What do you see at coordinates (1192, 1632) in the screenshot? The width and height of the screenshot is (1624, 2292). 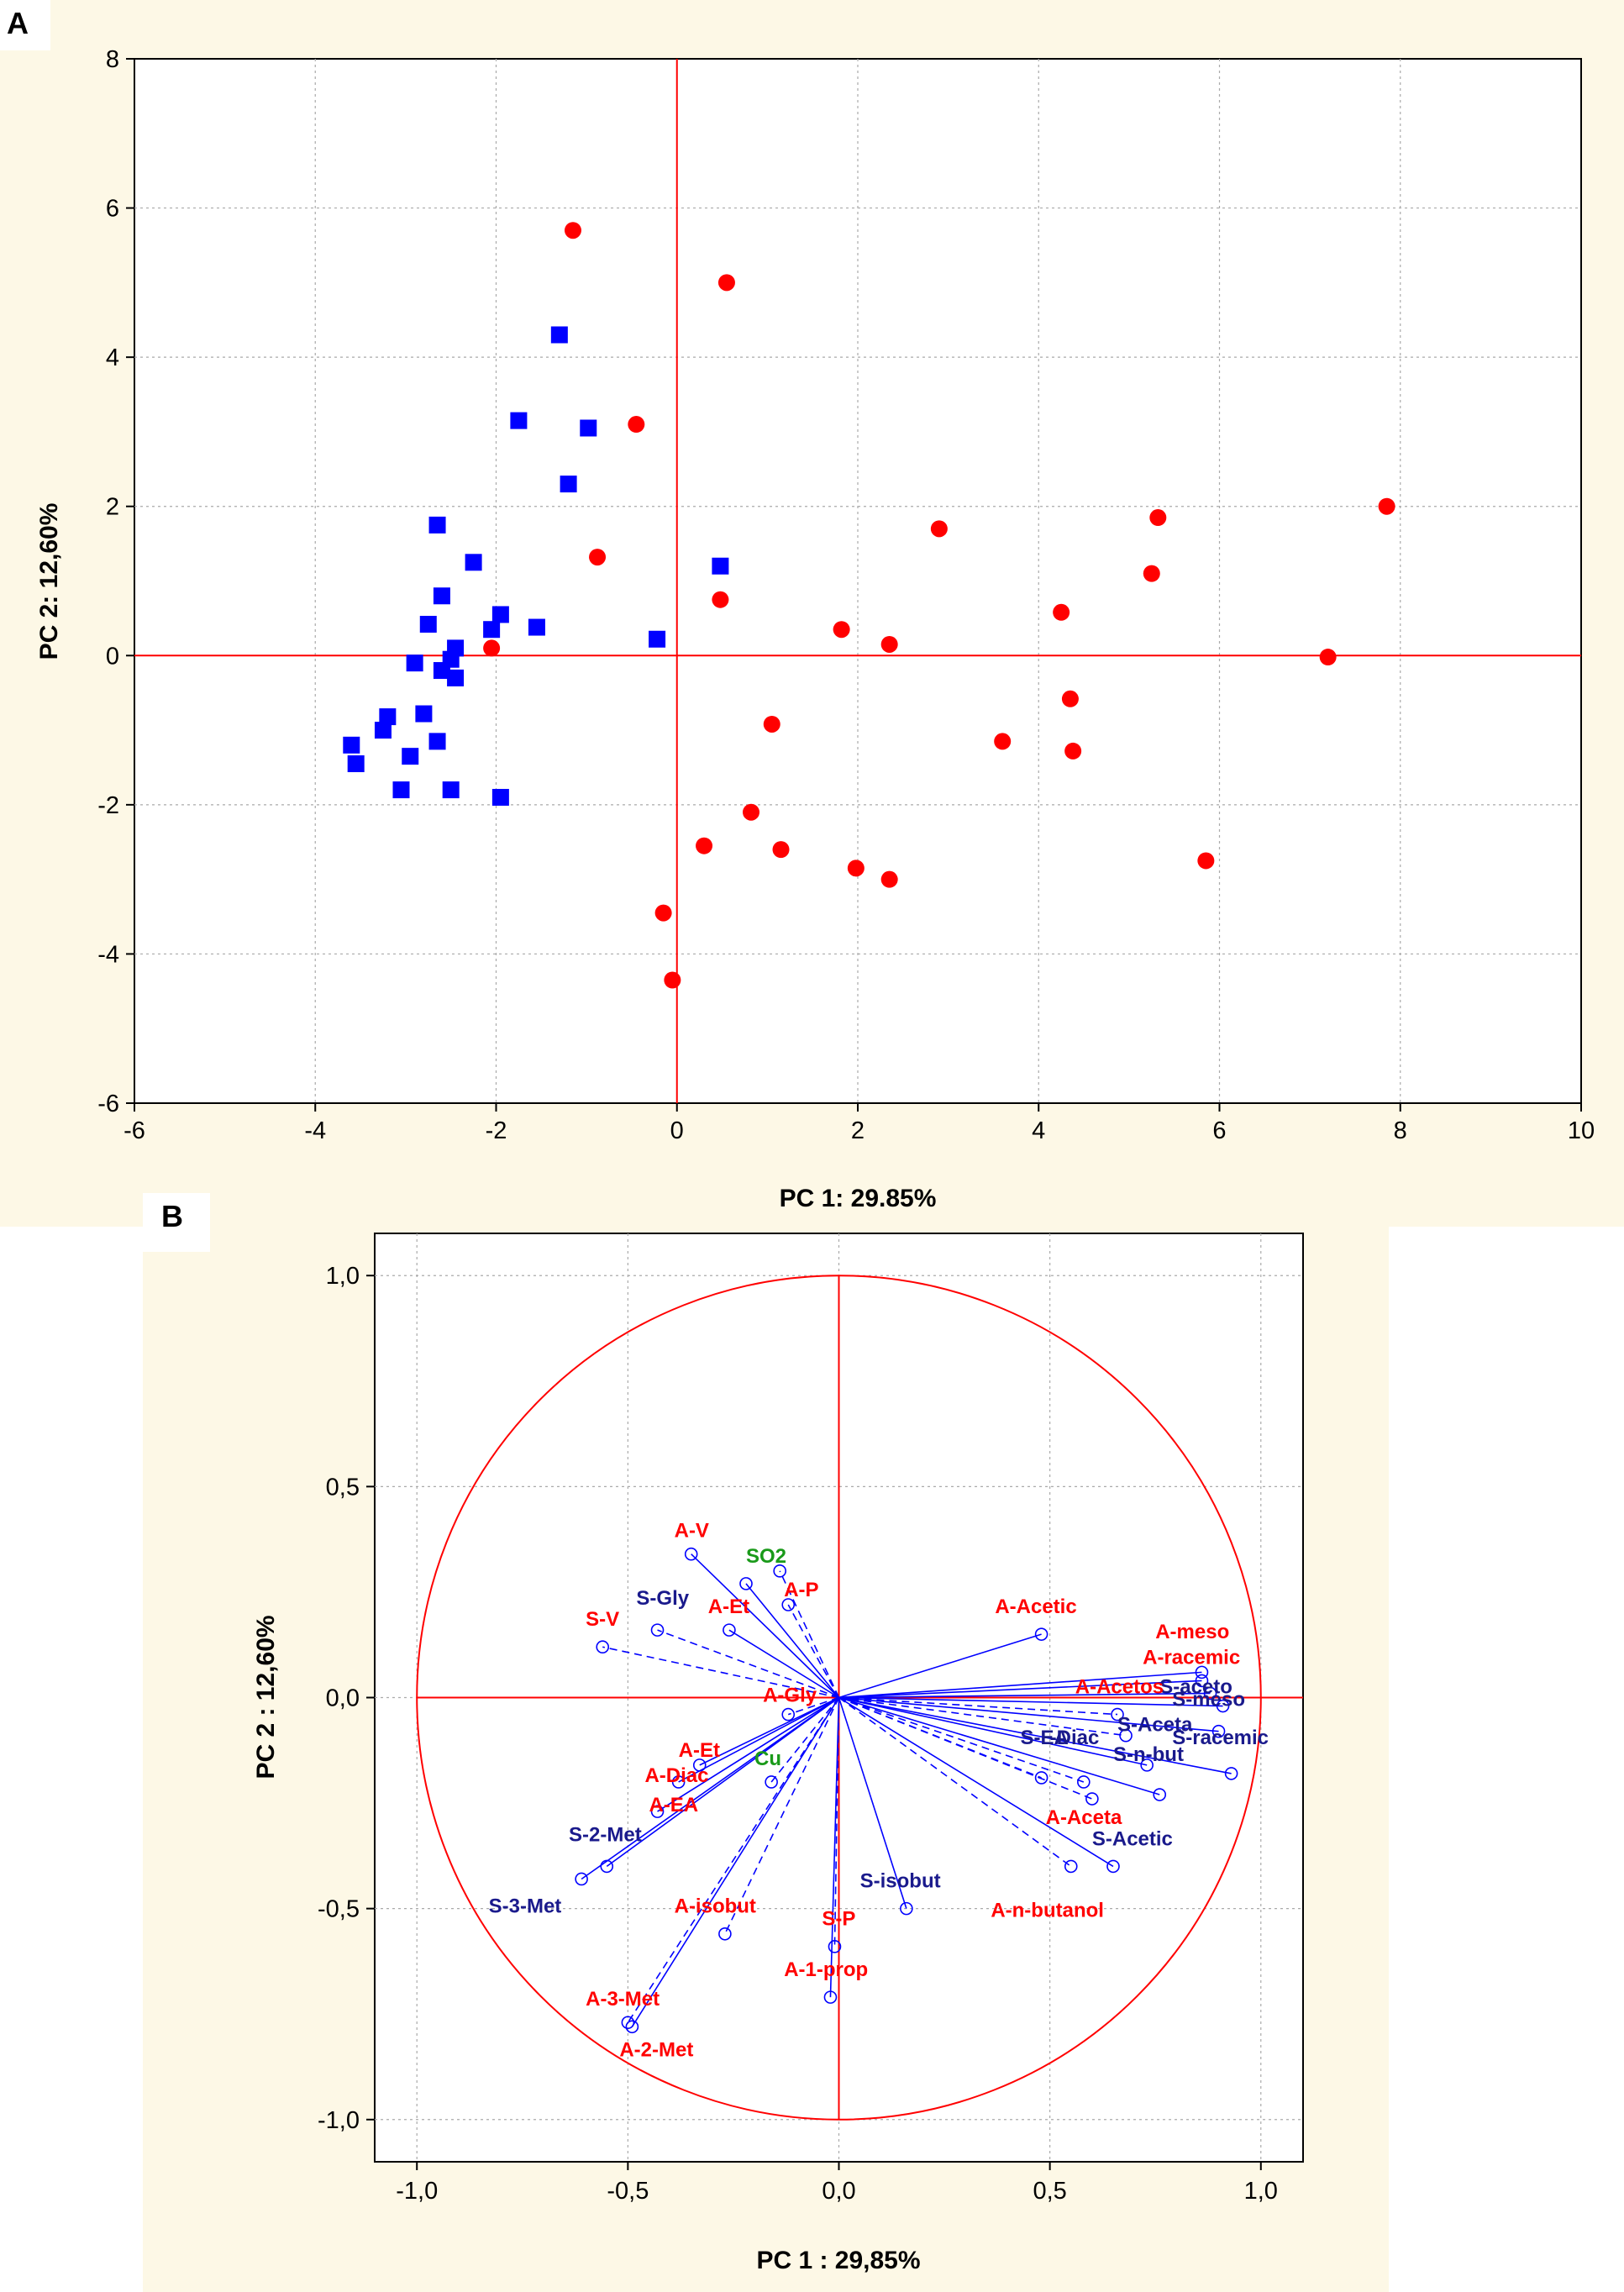 I see `variable-label: A-meso` at bounding box center [1192, 1632].